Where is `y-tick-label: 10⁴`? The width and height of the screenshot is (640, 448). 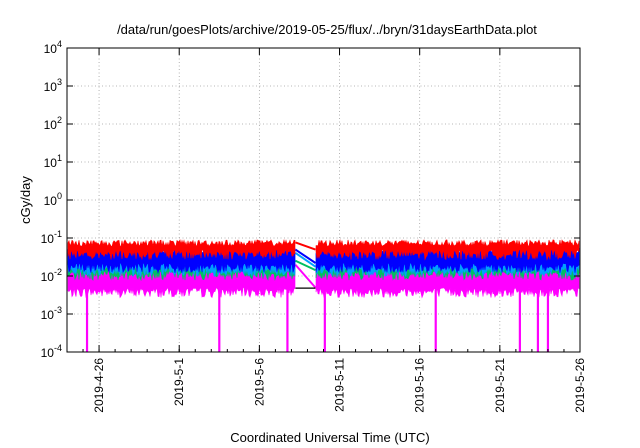
y-tick-label: 10⁴ is located at coordinates (53, 47).